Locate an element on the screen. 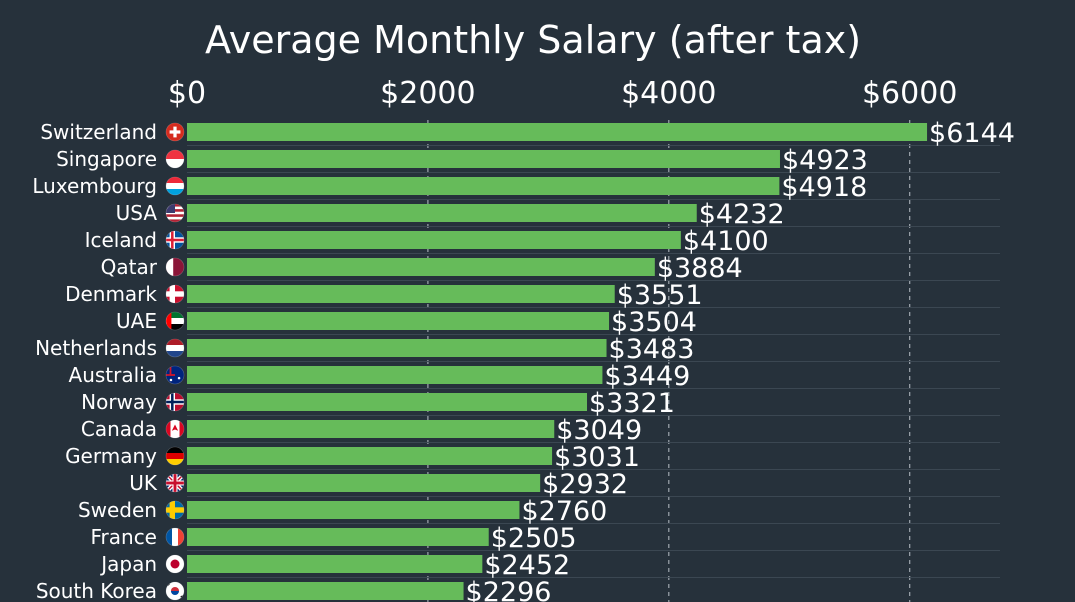 The height and width of the screenshot is (602, 1075). japan-flag-icon is located at coordinates (175, 564).